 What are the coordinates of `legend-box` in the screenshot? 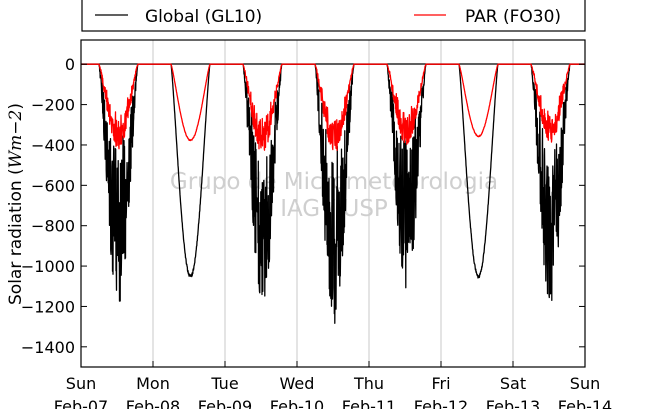 It's located at (333, 16).